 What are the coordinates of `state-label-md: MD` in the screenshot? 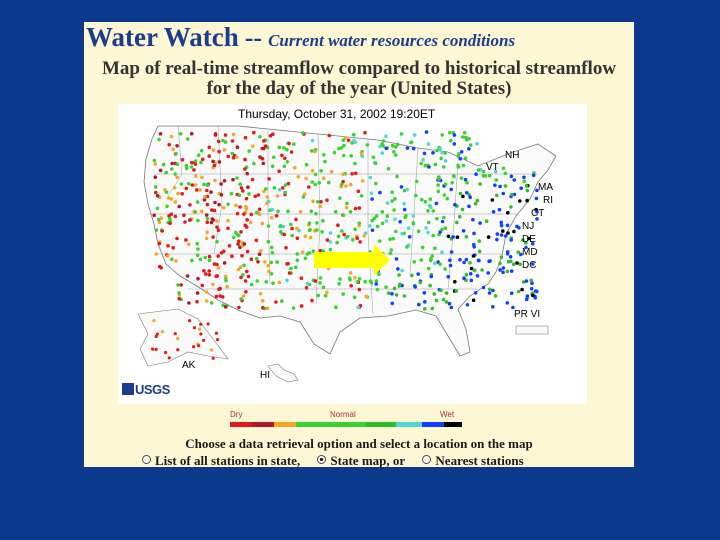 It's located at (530, 252).